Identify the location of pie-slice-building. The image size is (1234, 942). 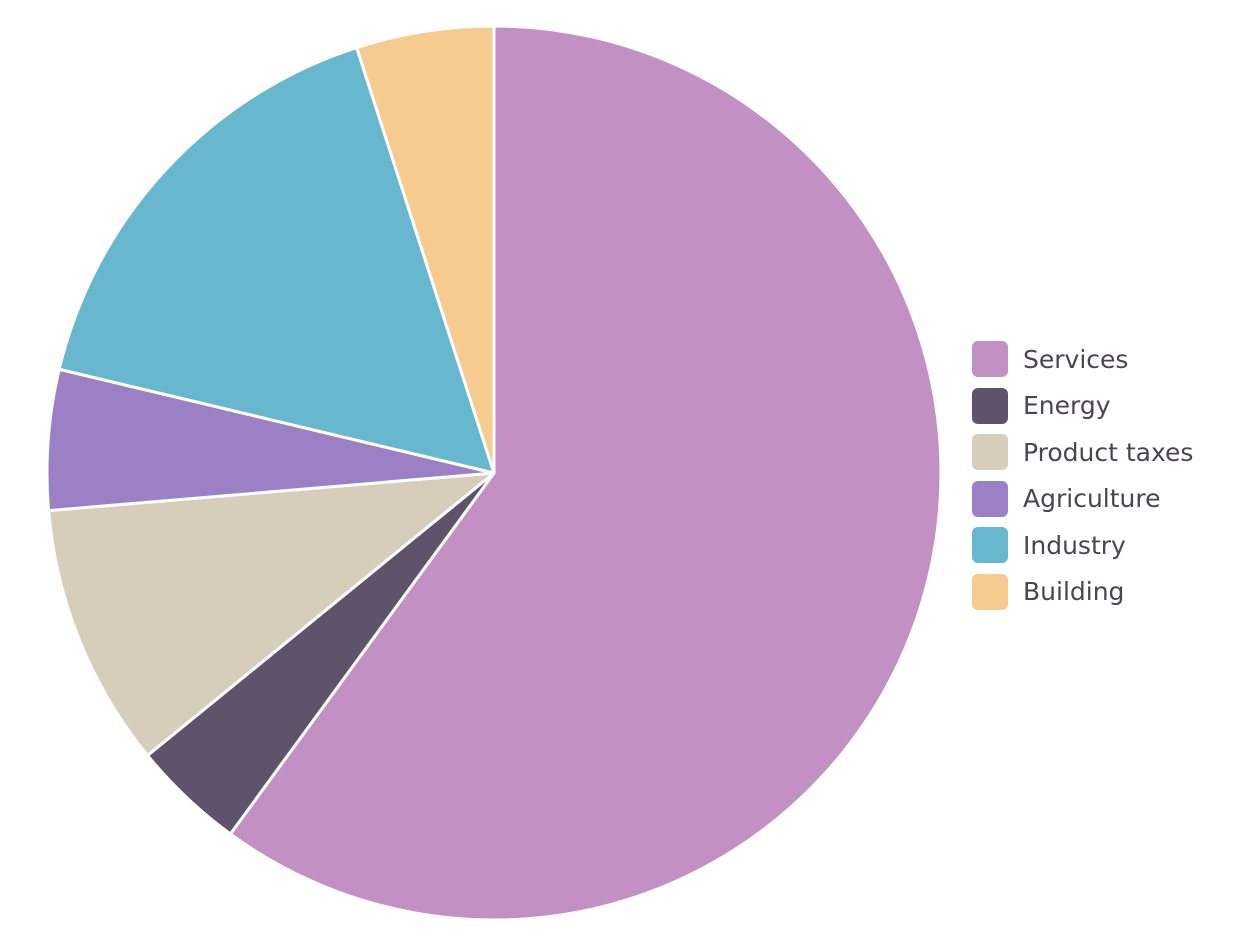
(425, 249).